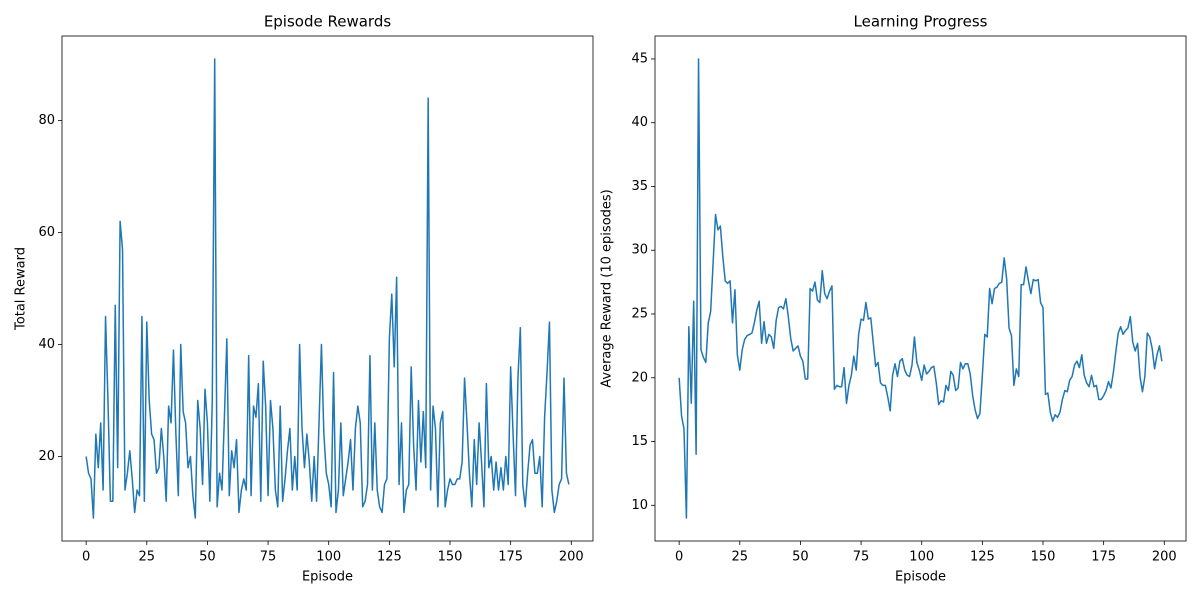  Describe the element at coordinates (639, 441) in the screenshot. I see `y-tick-label: 15` at that location.